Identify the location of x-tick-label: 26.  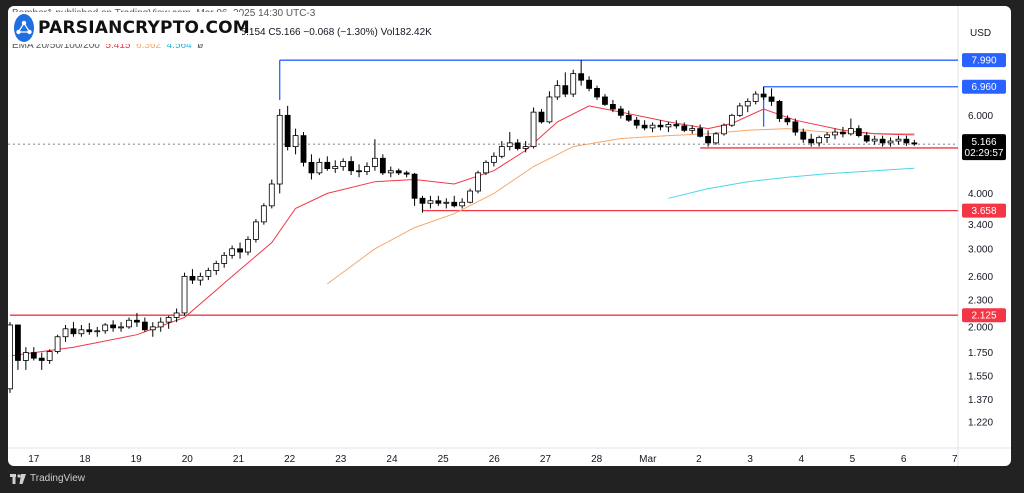
(495, 459).